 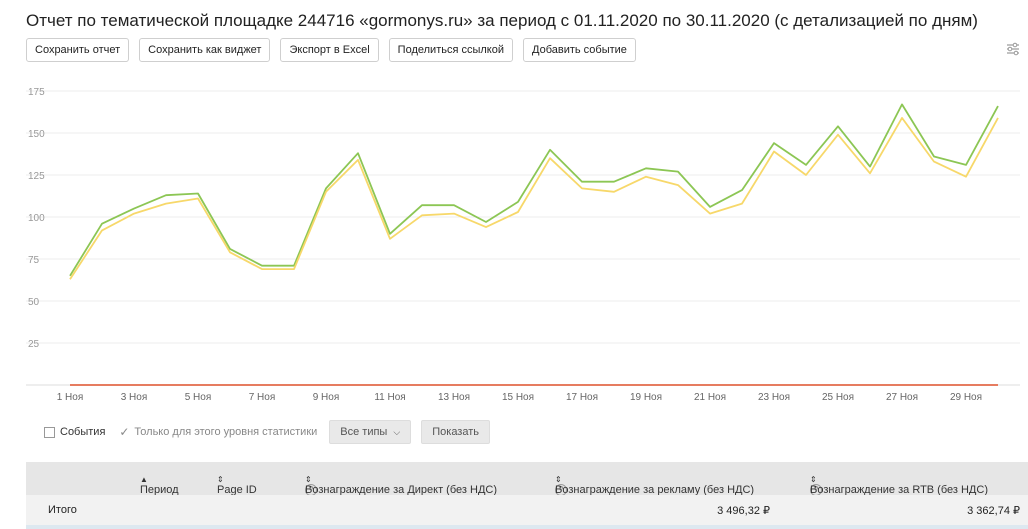 What do you see at coordinates (134, 397) in the screenshot?
I see `x-tick-label: 3 Ноя` at bounding box center [134, 397].